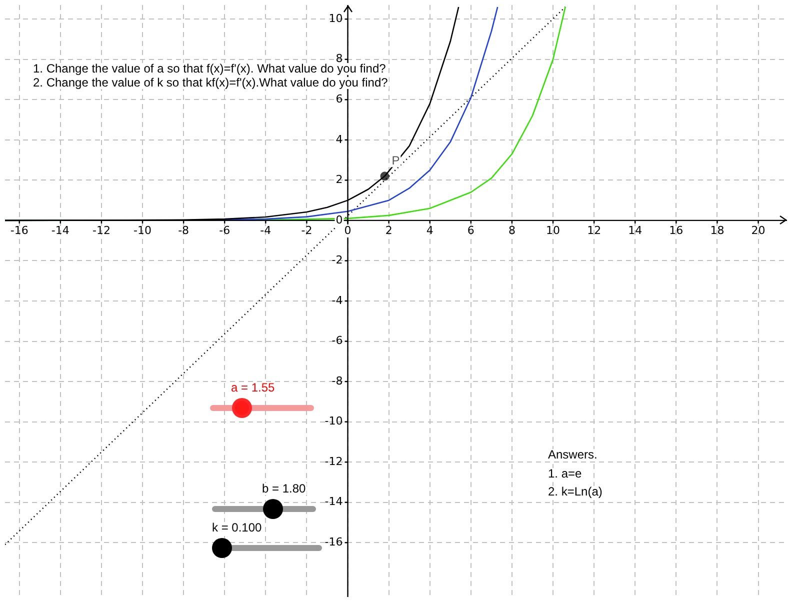 This screenshot has height=602, width=792. Describe the element at coordinates (306, 230) in the screenshot. I see `x-tick-label: -2` at that location.